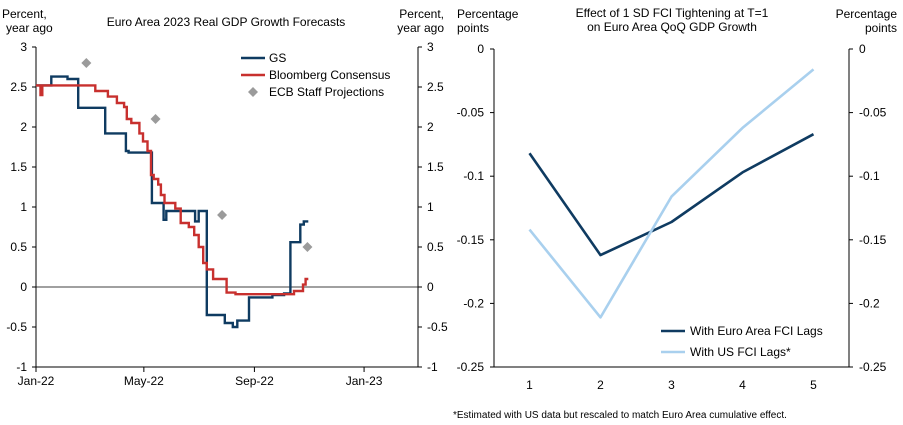 The width and height of the screenshot is (903, 425). What do you see at coordinates (813, 385) in the screenshot?
I see `right-x-tick-label: 5` at bounding box center [813, 385].